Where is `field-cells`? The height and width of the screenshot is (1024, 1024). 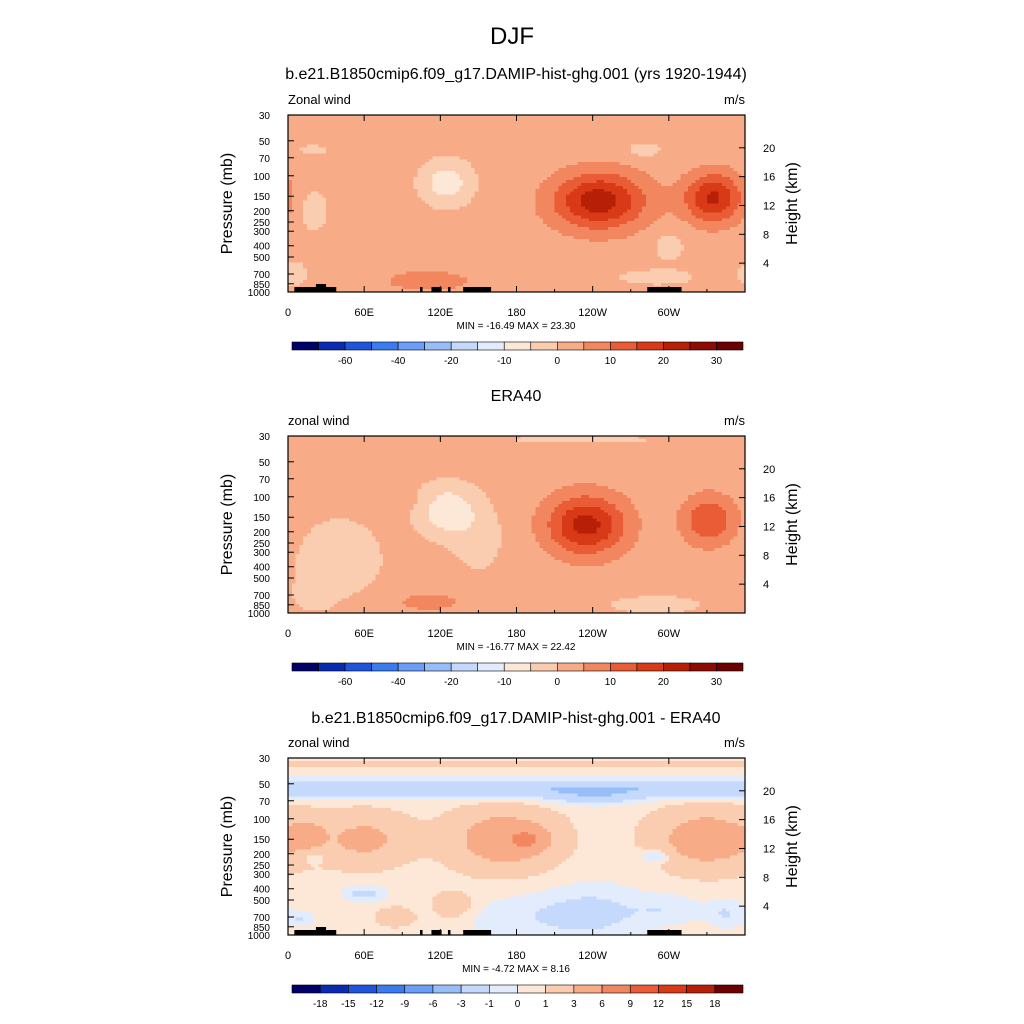 field-cells is located at coordinates (517, 204).